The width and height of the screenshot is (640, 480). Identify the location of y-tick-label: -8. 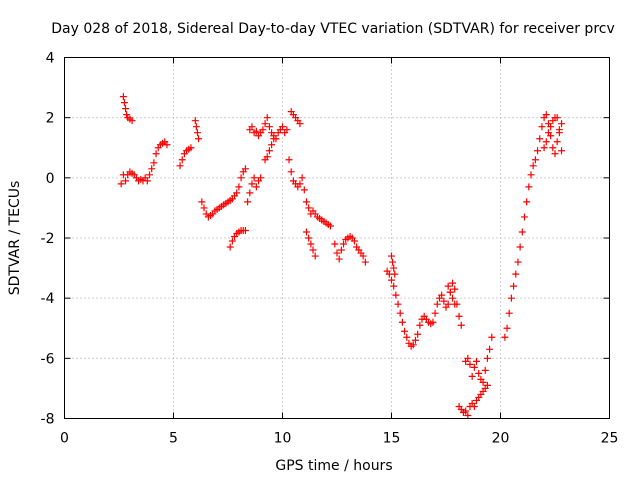
(48, 420).